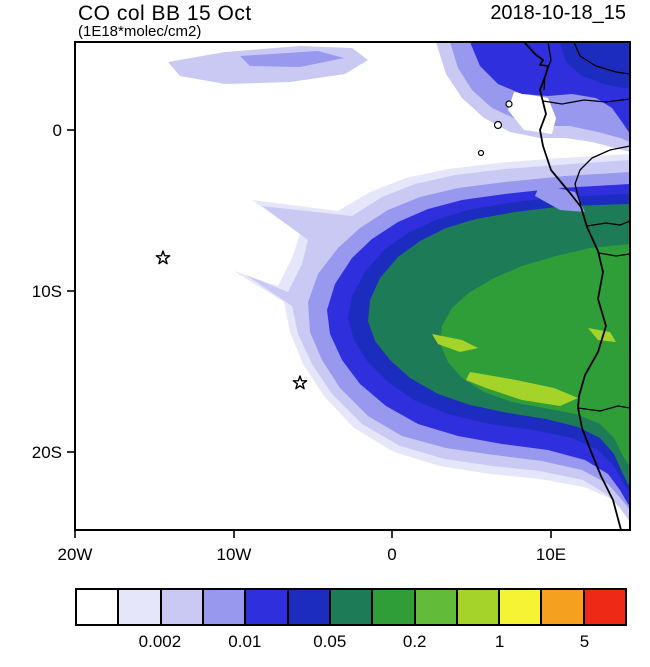  Describe the element at coordinates (330, 641) in the screenshot. I see `colorbar-tick-label: 0.05` at that location.